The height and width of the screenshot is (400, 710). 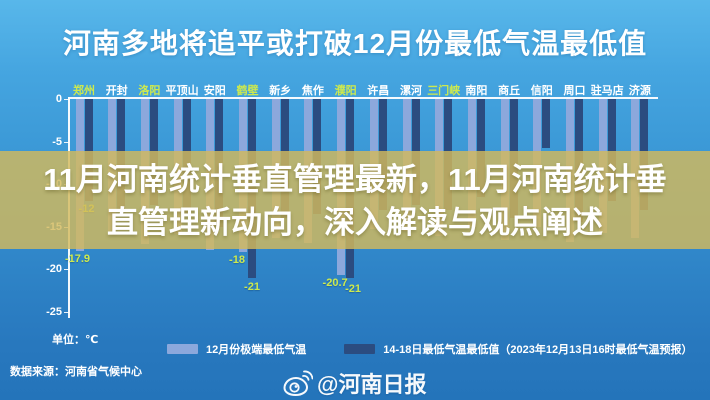 What do you see at coordinates (149, 91) in the screenshot?
I see `city-label: 洛阳` at bounding box center [149, 91].